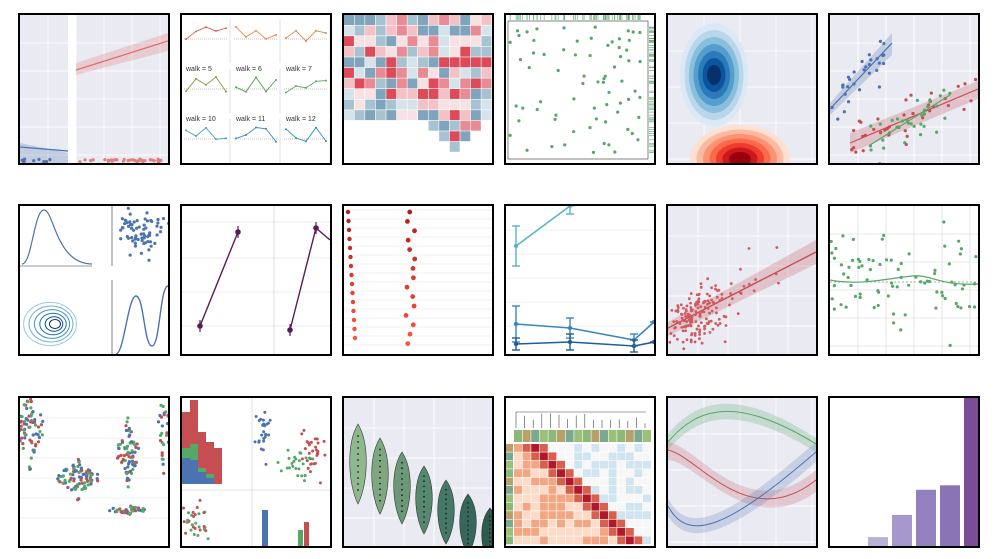 Image resolution: width=997 pixels, height=559 pixels. What do you see at coordinates (414, 231) in the screenshot?
I see `strip-point` at bounding box center [414, 231].